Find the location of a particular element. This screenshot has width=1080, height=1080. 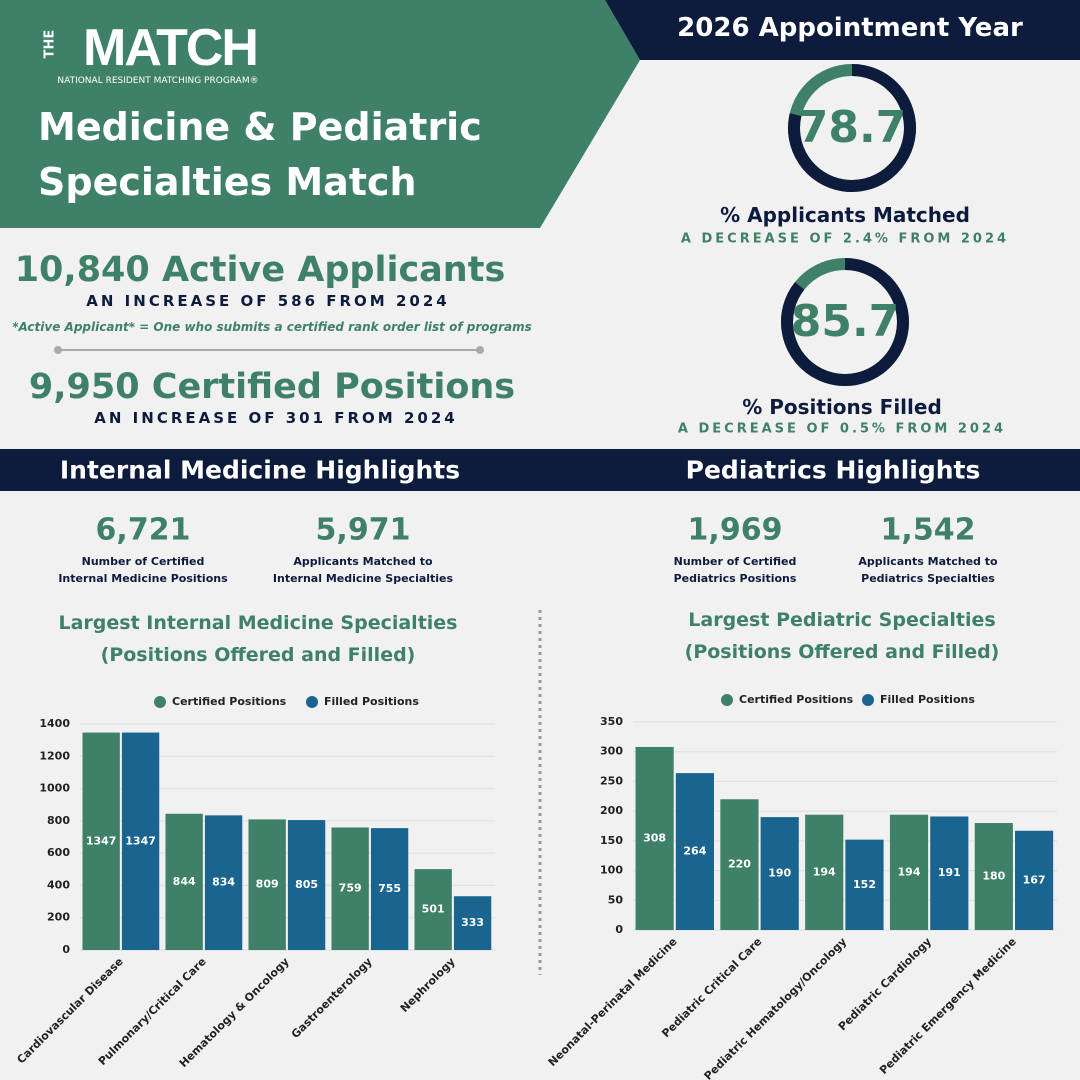

bar-label: 1347 is located at coordinates (140, 840).